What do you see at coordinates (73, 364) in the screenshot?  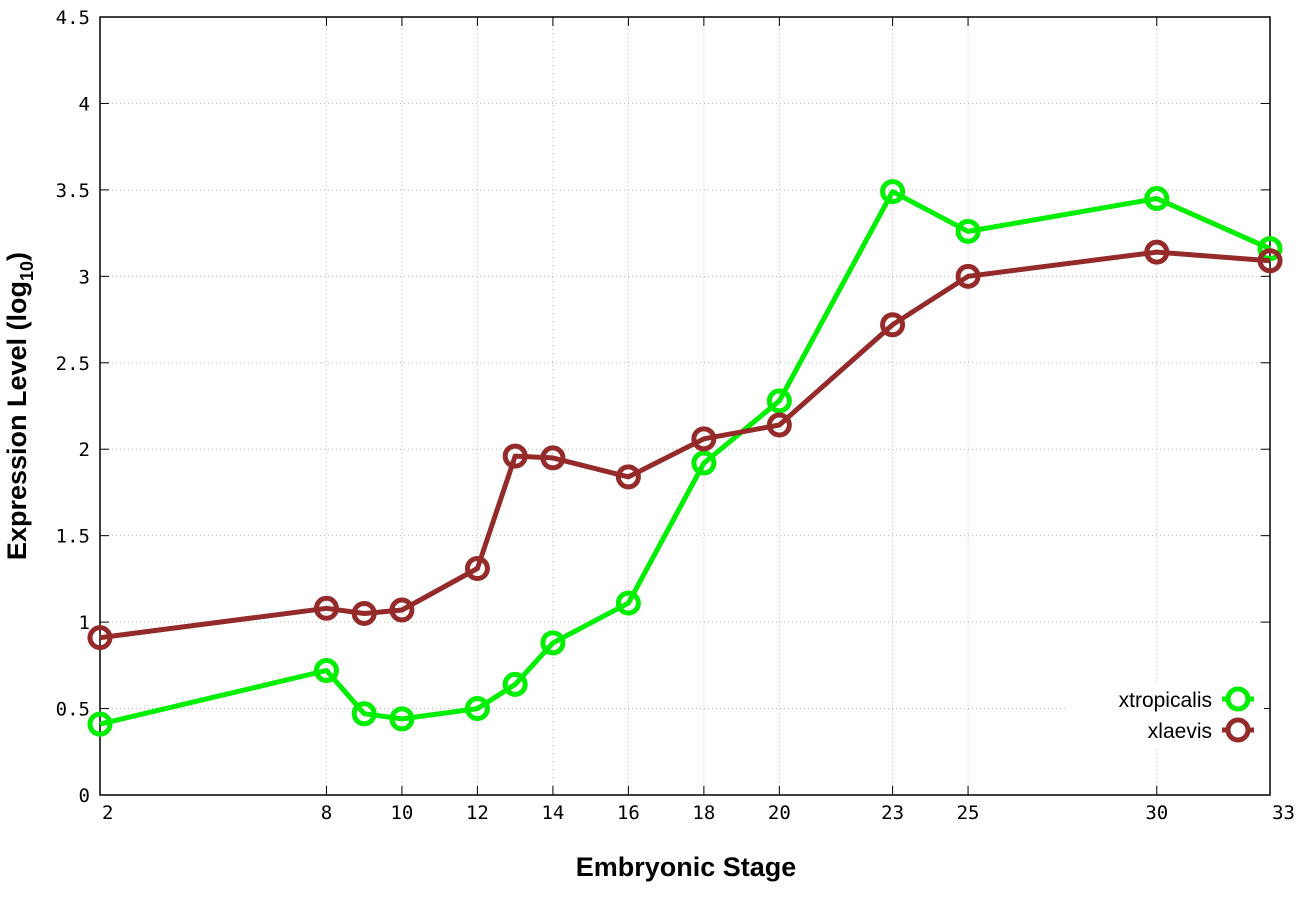 I see `y-tick-label: 2.5` at bounding box center [73, 364].